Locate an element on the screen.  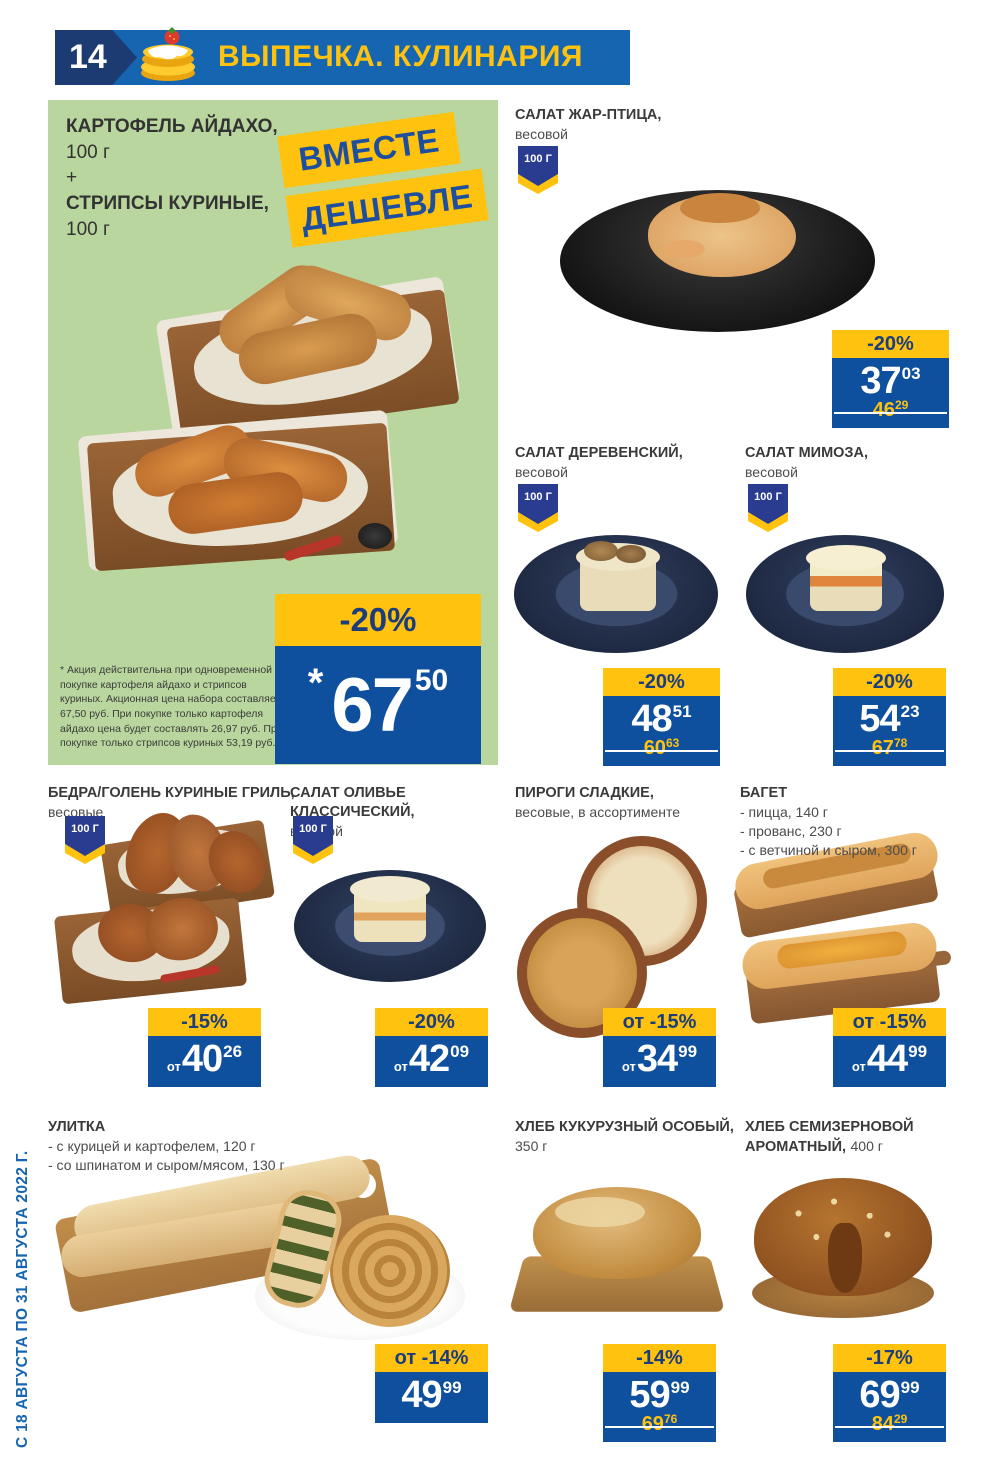
product-photo-mimoza is located at coordinates (846, 590).